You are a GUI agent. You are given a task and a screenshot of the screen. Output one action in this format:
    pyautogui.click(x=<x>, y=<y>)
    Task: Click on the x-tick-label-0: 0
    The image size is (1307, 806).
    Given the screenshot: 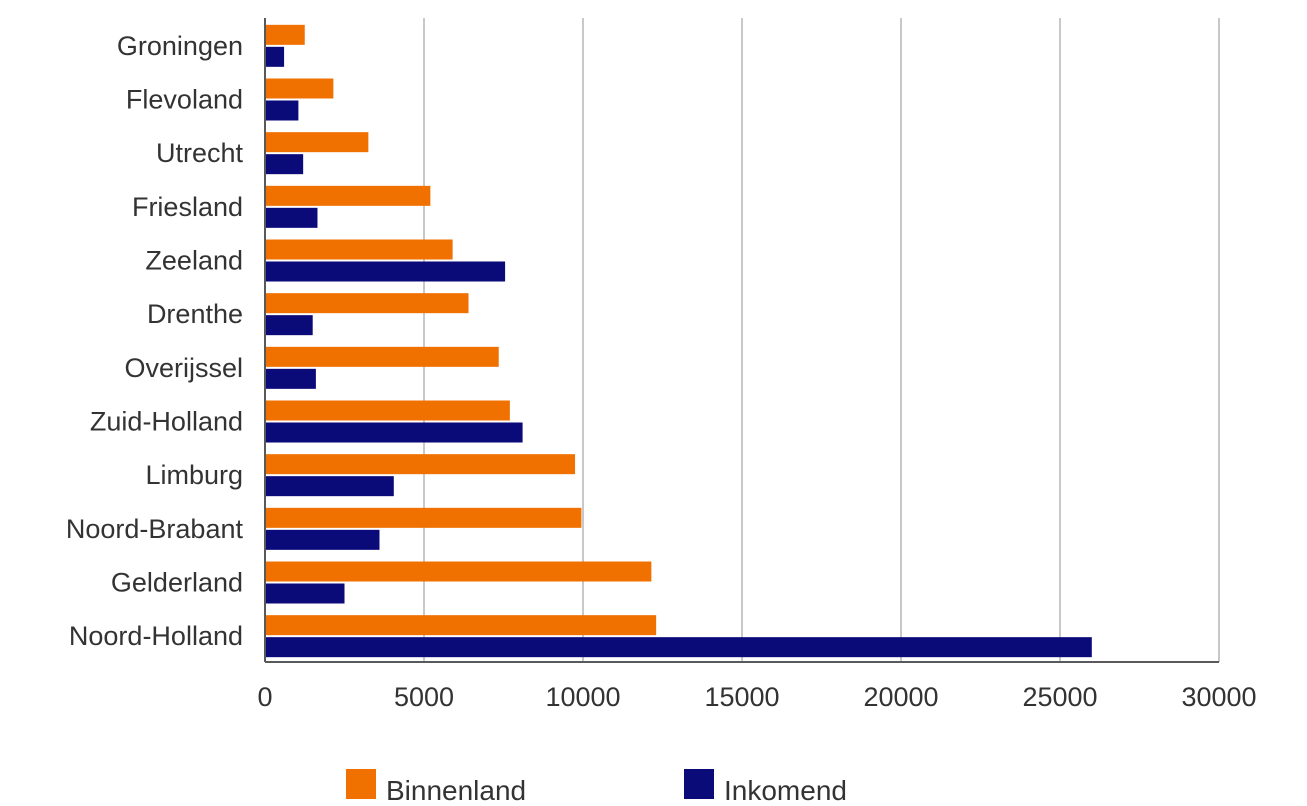 What is the action you would take?
    pyautogui.click(x=264, y=697)
    